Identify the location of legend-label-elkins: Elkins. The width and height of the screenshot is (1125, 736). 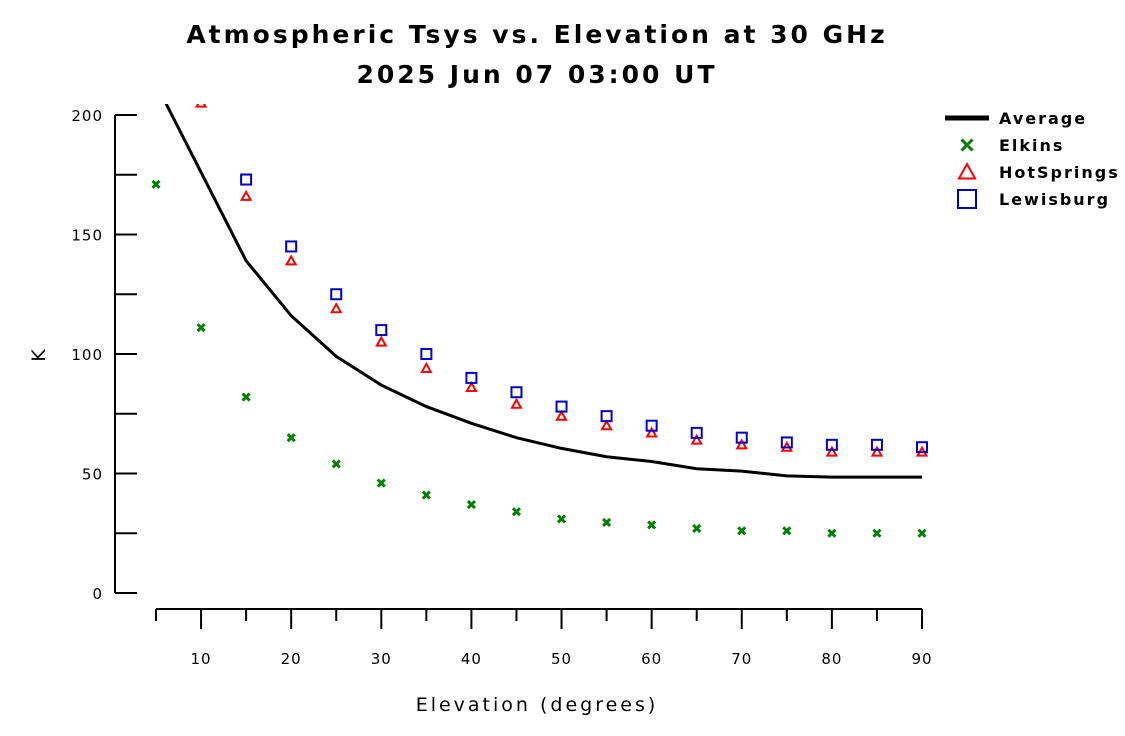
(1031, 145).